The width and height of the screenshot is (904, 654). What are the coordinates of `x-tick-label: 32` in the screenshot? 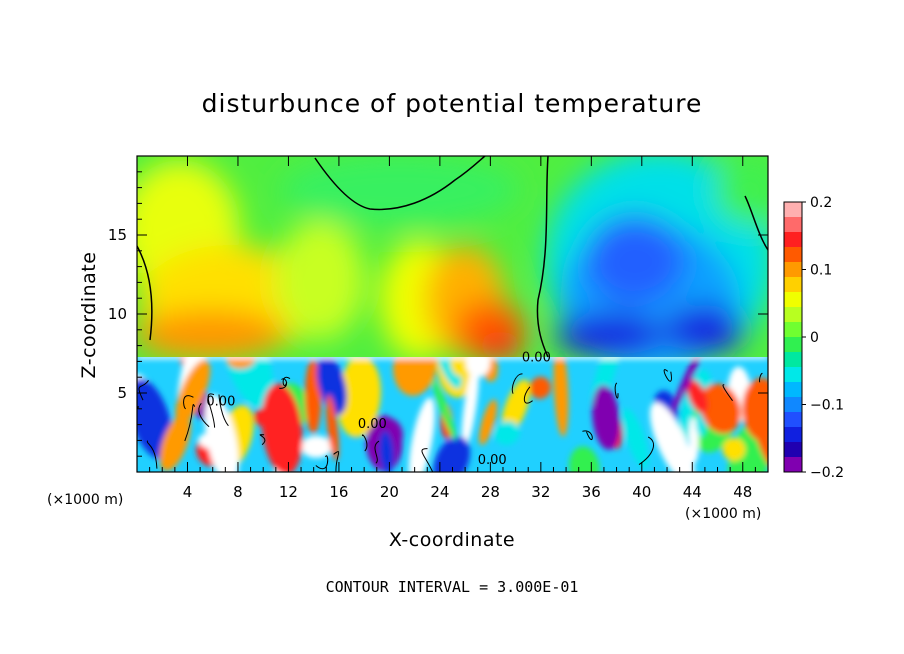 It's located at (540, 492).